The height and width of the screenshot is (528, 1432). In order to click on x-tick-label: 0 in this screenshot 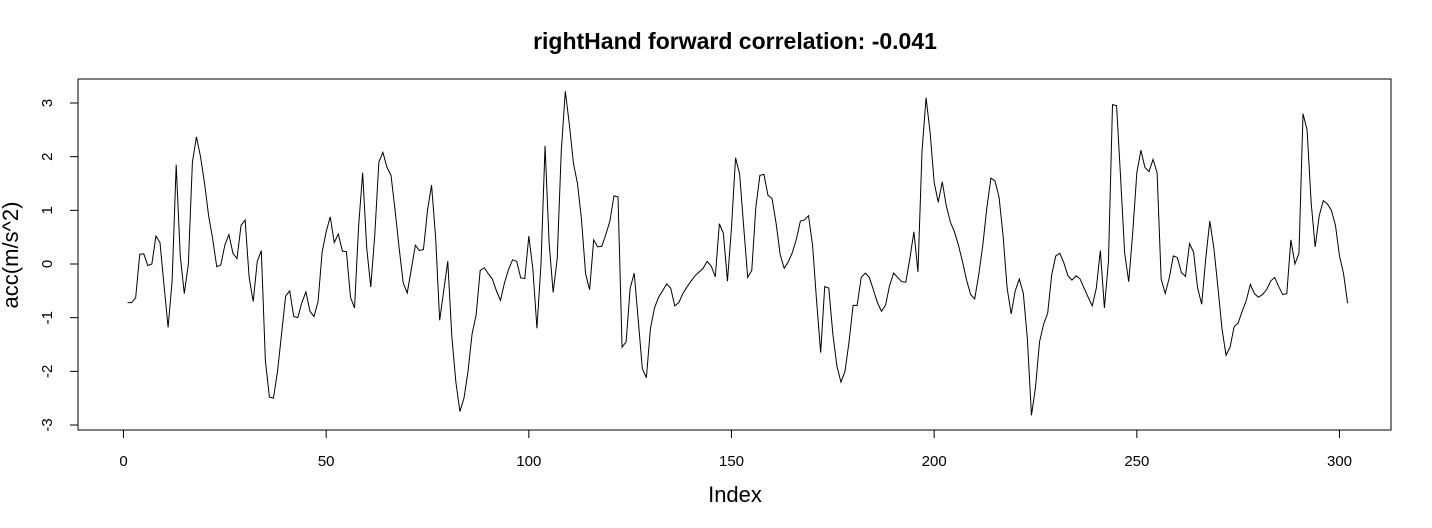, I will do `click(123, 461)`.